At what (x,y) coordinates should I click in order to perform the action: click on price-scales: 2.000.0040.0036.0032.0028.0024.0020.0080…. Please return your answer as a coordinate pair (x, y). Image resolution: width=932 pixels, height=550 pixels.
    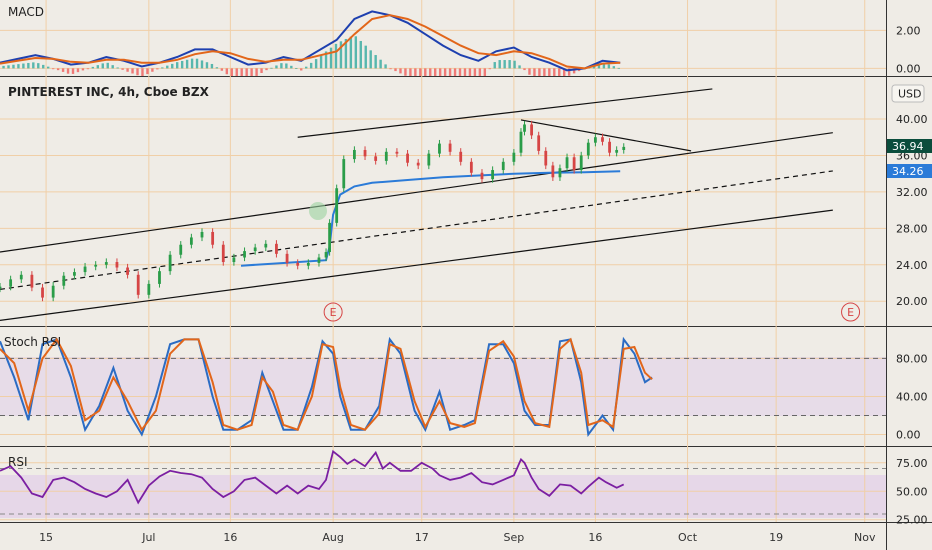
    Looking at the image, I should click on (912, 275).